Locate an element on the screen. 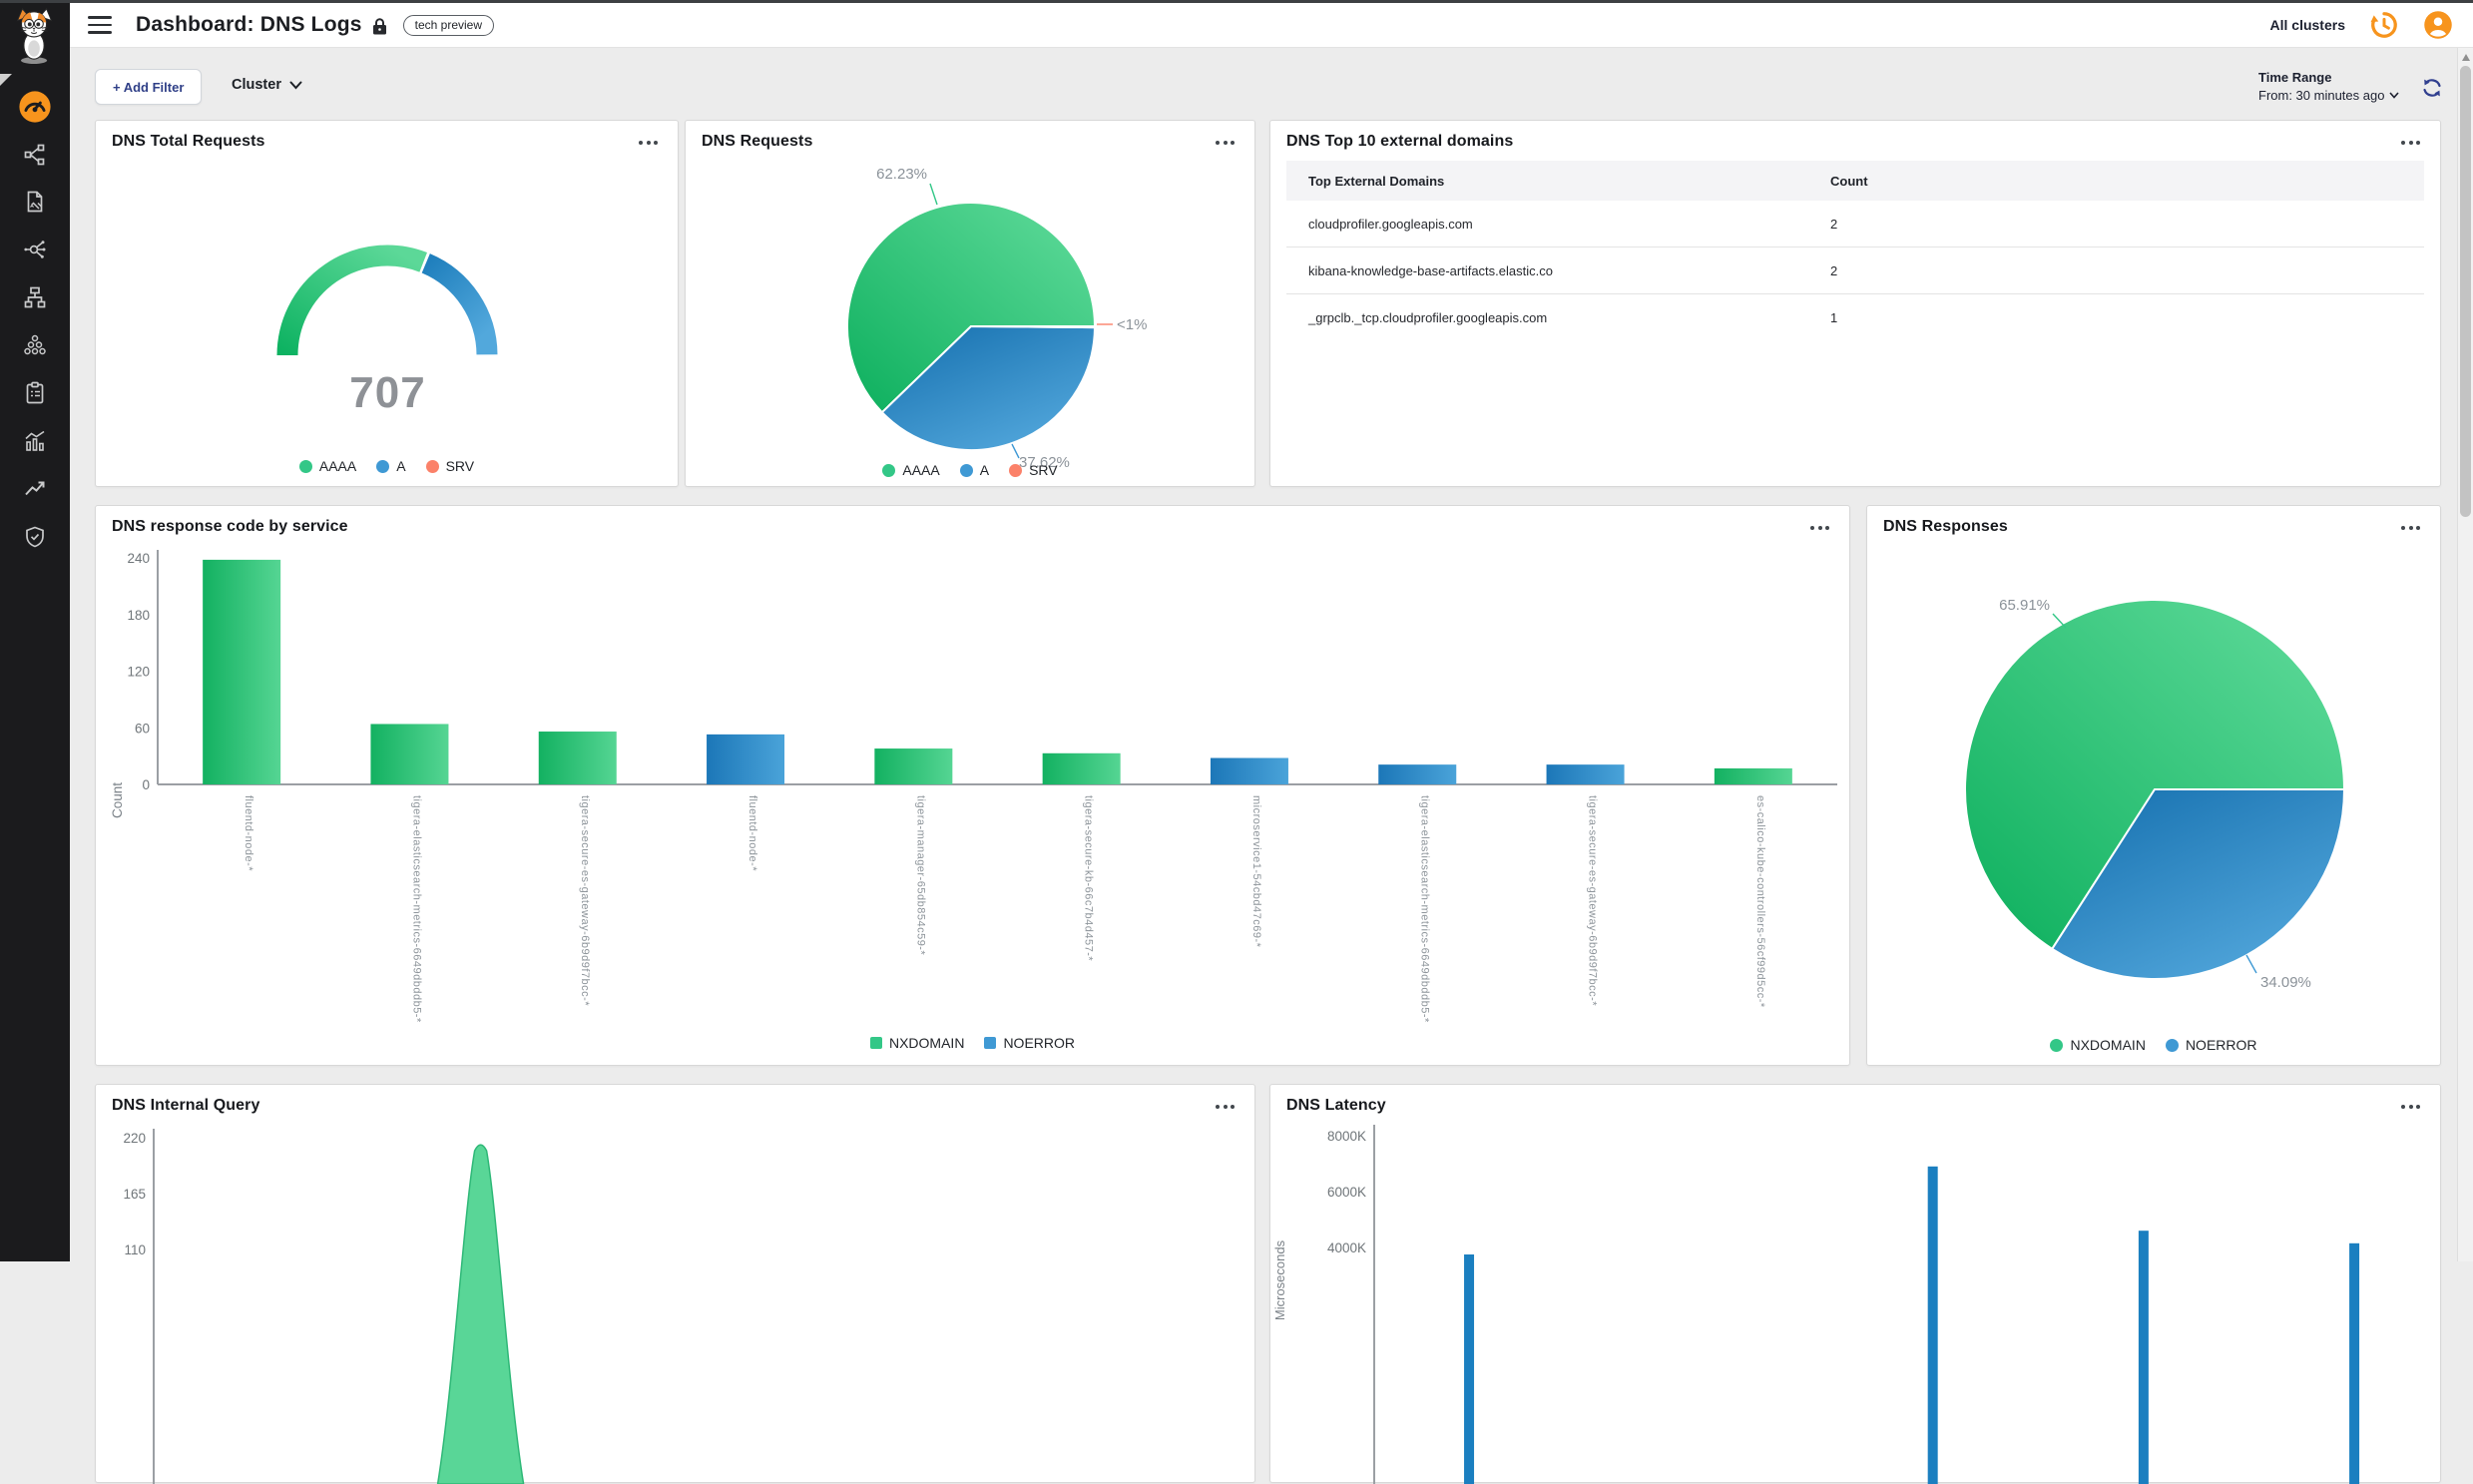 The height and width of the screenshot is (1484, 2473). all-clusters-selector: All clusters is located at coordinates (2307, 25).